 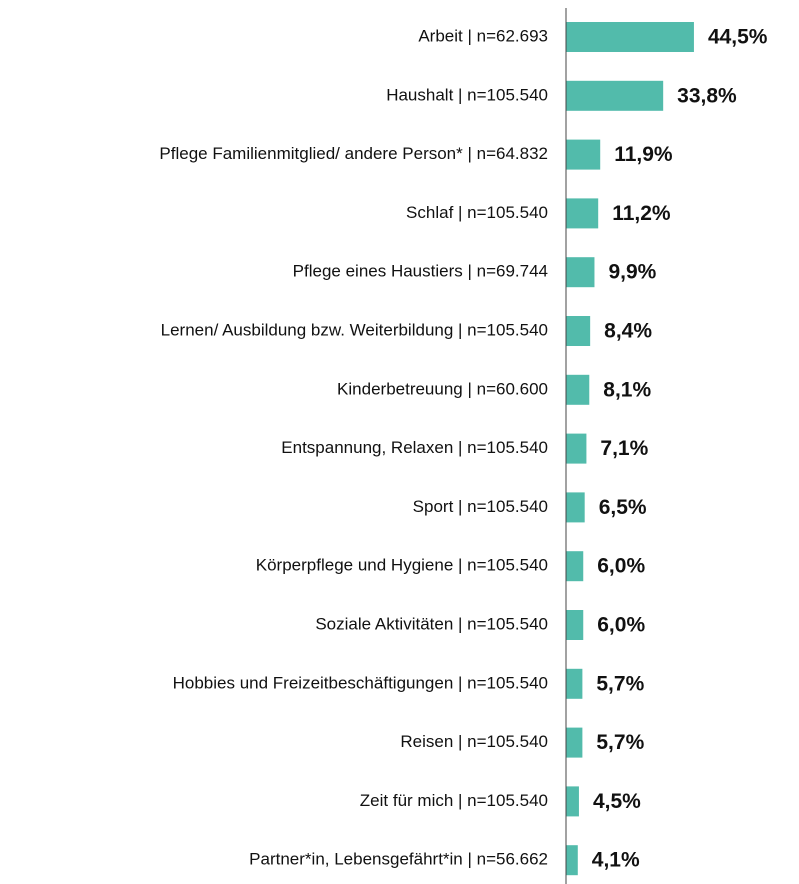 I want to click on category-label: Entspannung, Relaxen | n=105.540, so click(x=414, y=447).